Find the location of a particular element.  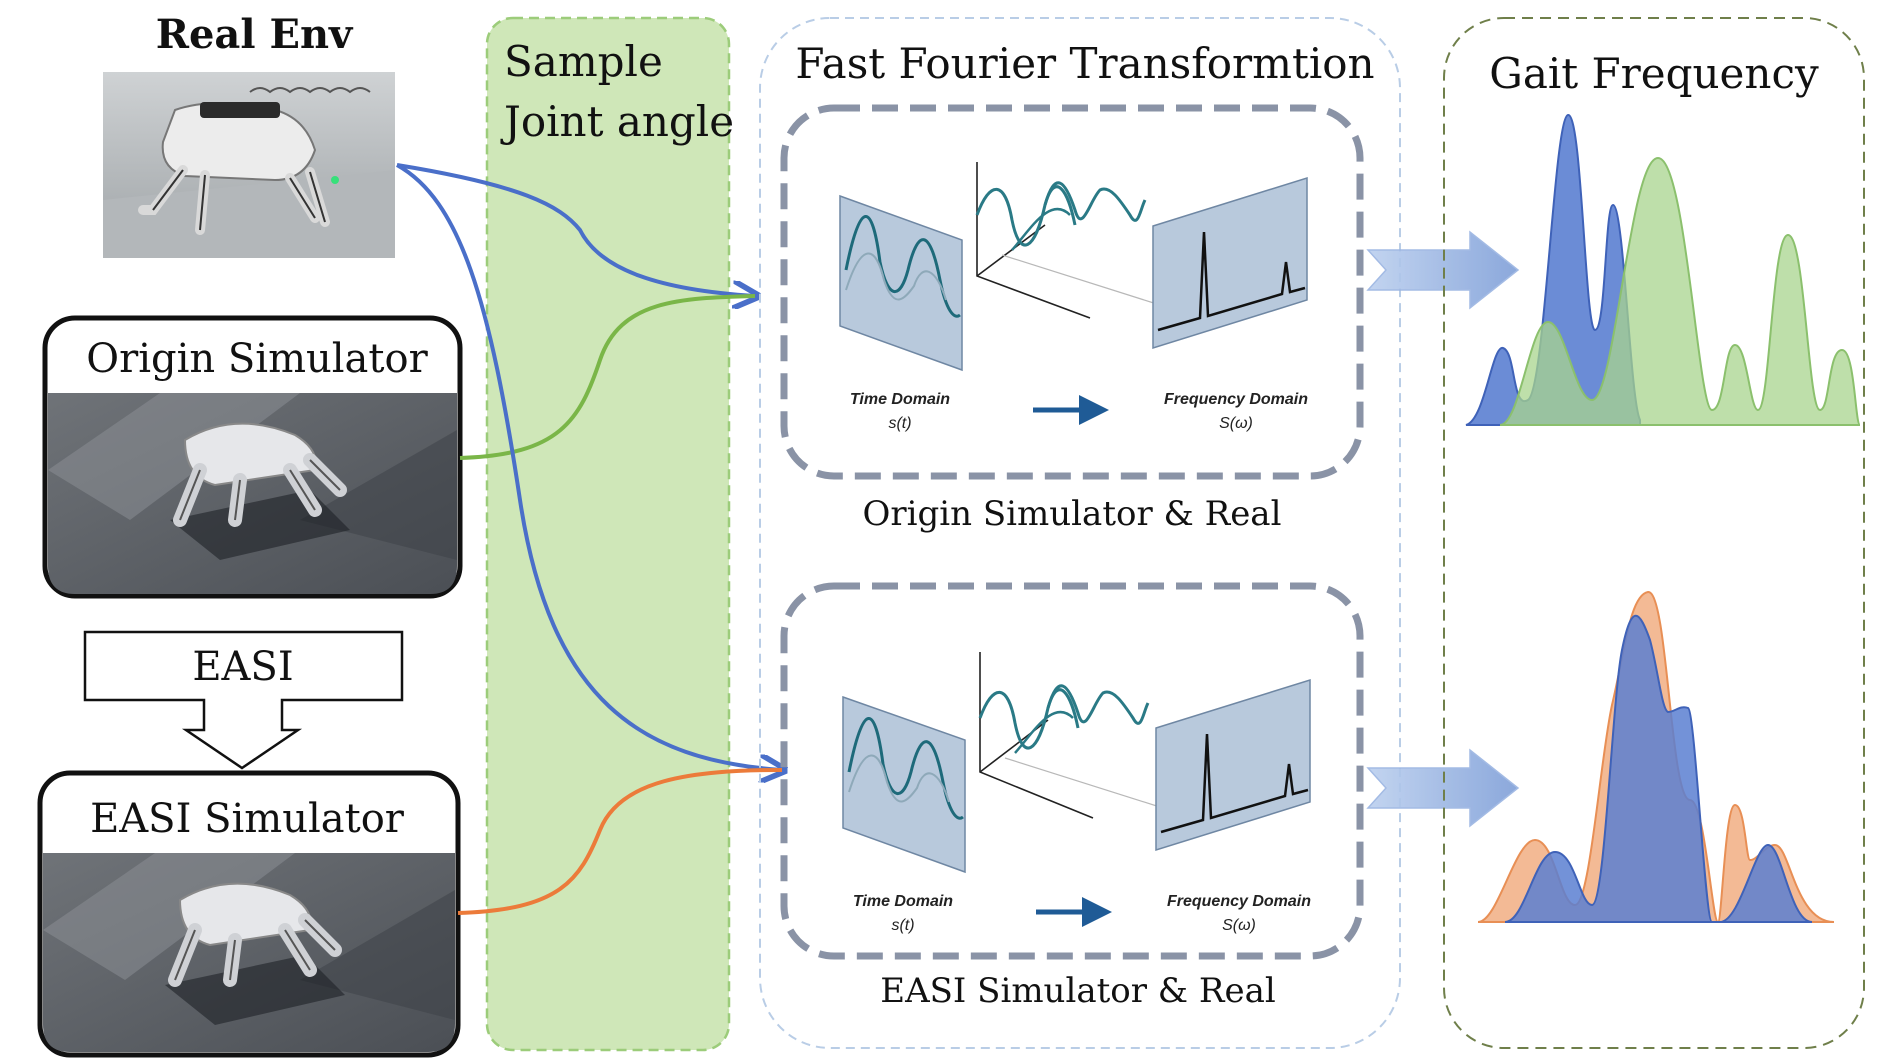

origin-simulator-block: Origin Simulator is located at coordinates (252, 457).